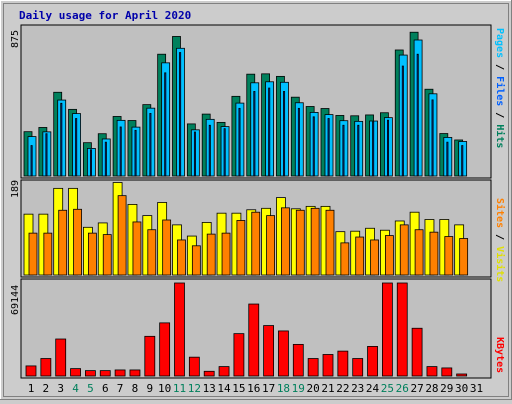 The height and width of the screenshot is (404, 512). What do you see at coordinates (179, 388) in the screenshot?
I see `x-tick-label: 11` at bounding box center [179, 388].